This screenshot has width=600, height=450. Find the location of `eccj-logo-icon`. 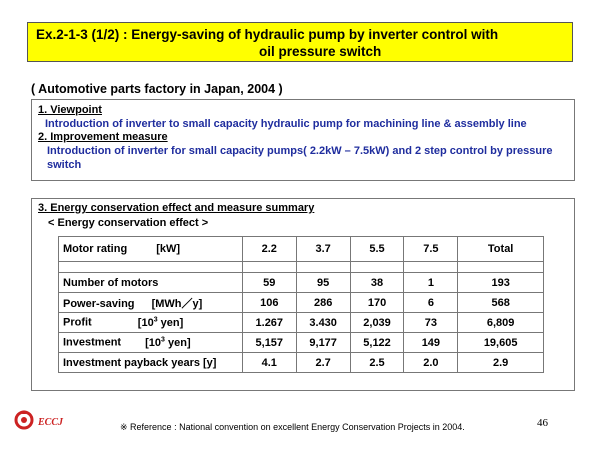

eccj-logo-icon is located at coordinates (24, 422).